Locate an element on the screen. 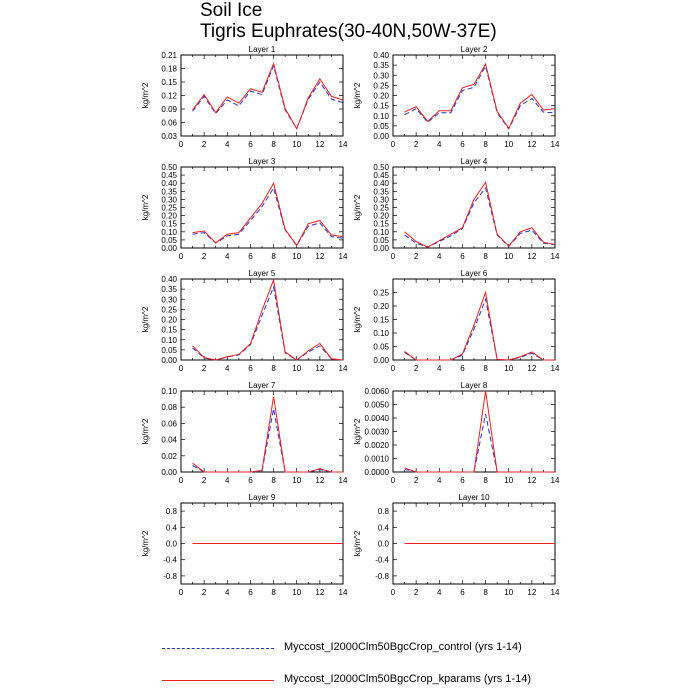 The image size is (700, 700). panel-title: Layer 5 is located at coordinates (262, 273).